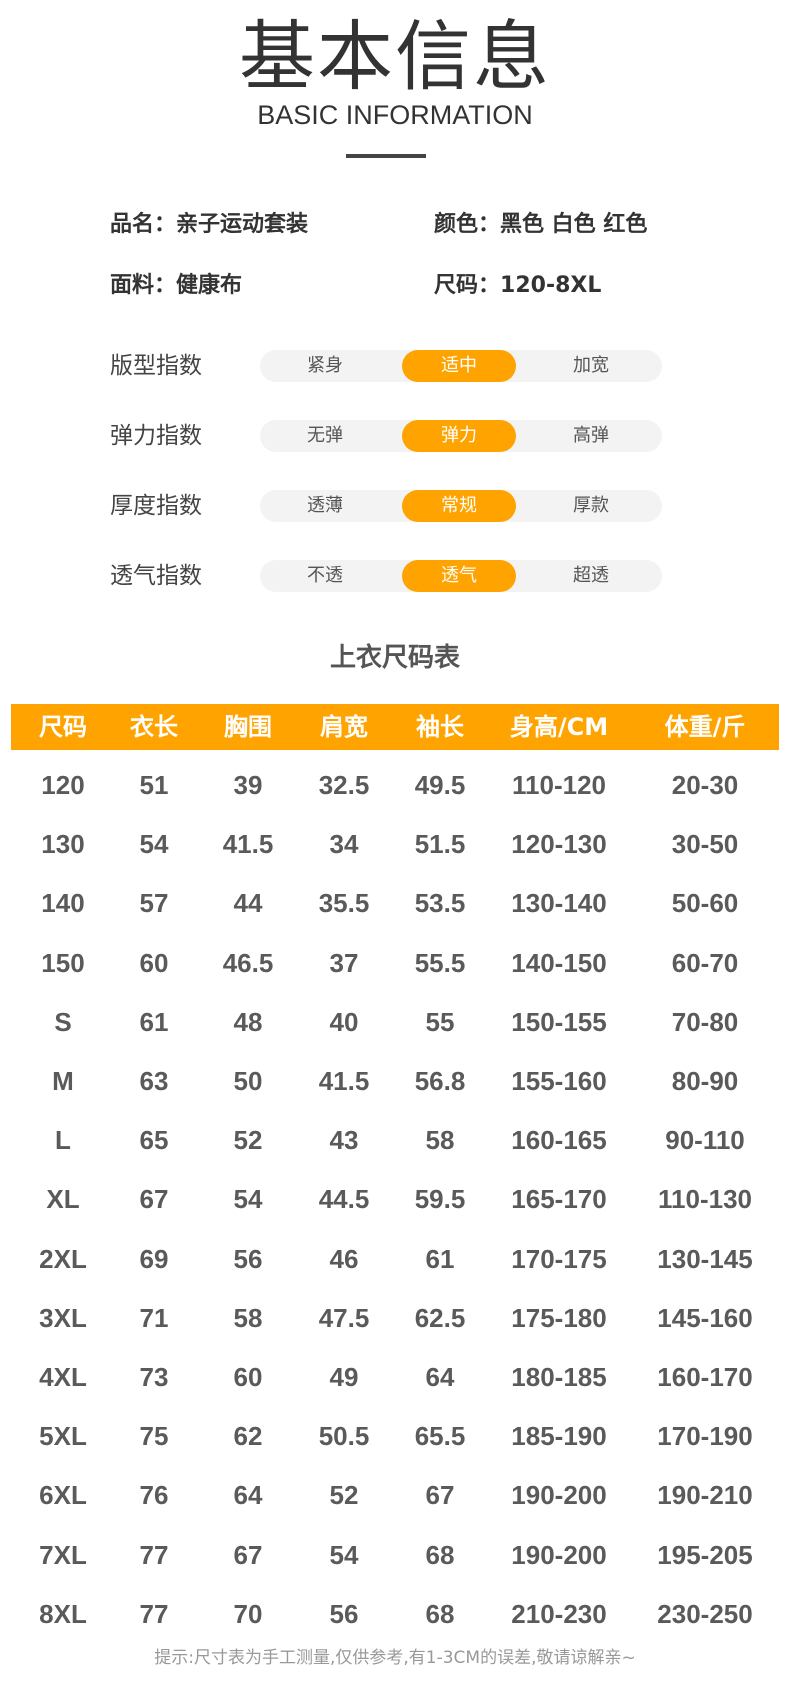  I want to click on index-option-selected: 透气, so click(459, 576).